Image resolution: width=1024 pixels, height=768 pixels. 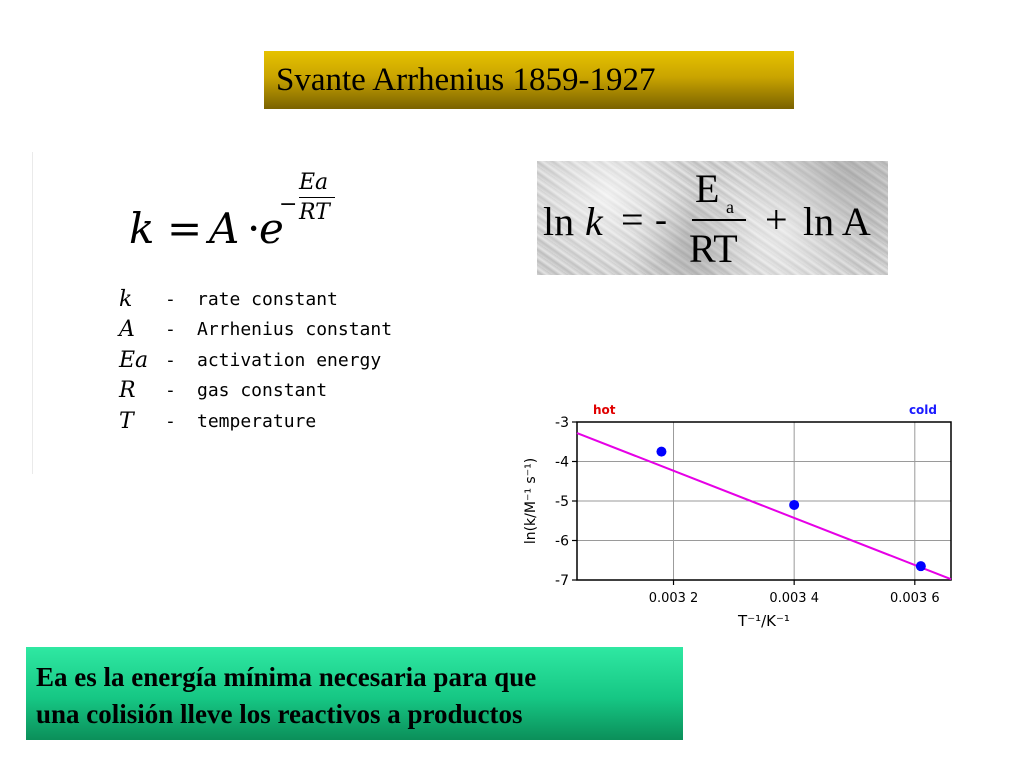 What do you see at coordinates (837, 221) in the screenshot?
I see `lin-ln-right: ln A` at bounding box center [837, 221].